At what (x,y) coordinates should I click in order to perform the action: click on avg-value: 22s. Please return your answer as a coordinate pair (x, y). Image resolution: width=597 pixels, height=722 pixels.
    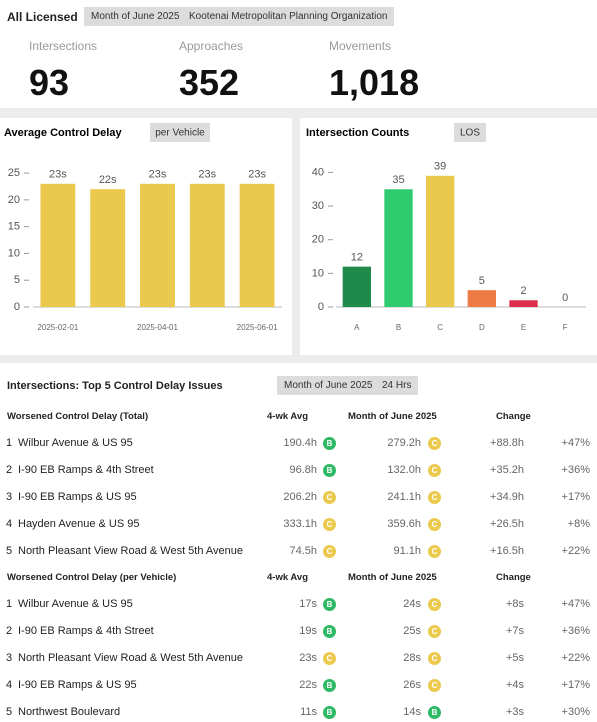
    Looking at the image, I should click on (308, 685).